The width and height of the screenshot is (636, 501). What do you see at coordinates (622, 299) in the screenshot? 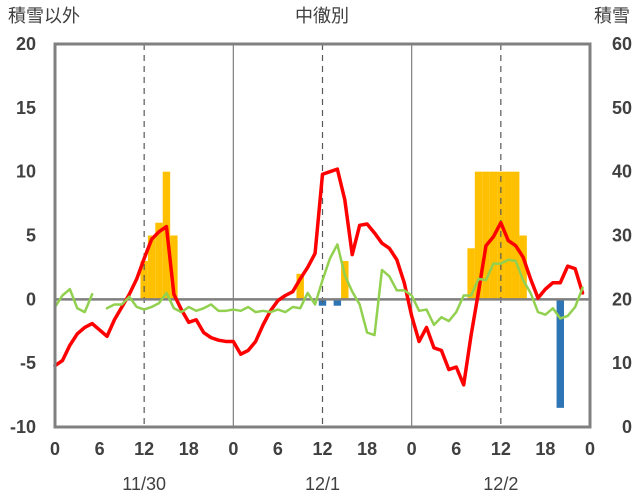
I see `right-tick-4: 20` at bounding box center [622, 299].